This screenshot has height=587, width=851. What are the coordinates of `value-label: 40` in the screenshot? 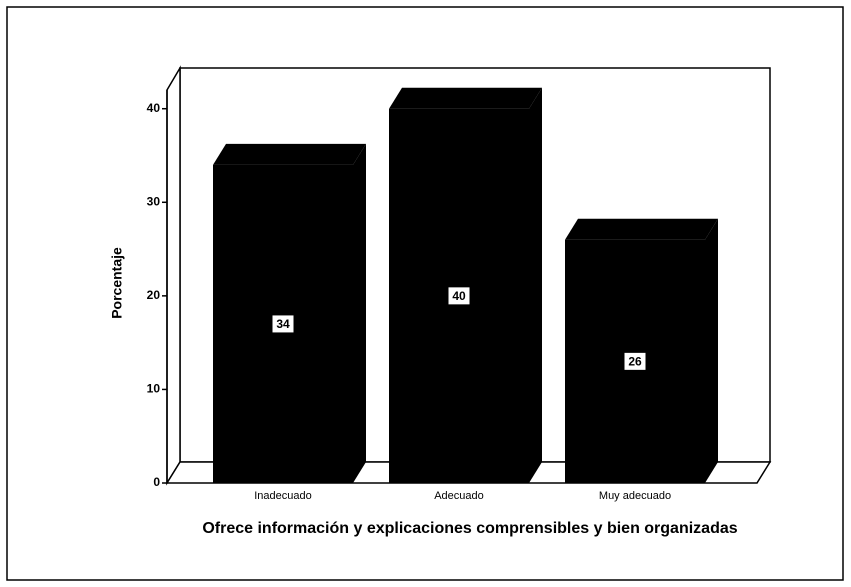 It's located at (459, 296).